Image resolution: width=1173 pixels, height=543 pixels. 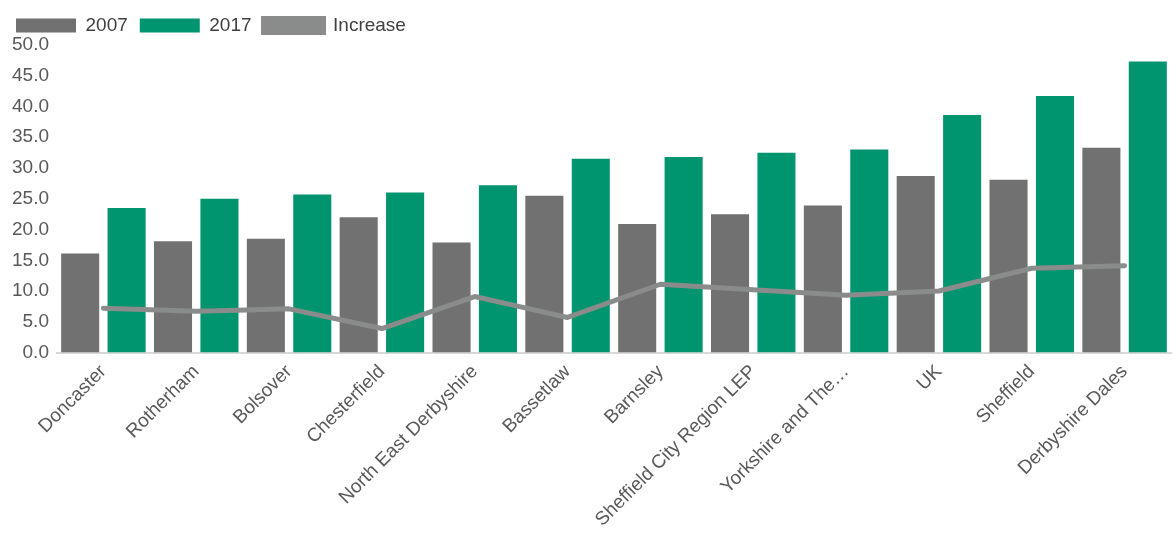 I want to click on y-tick-label: 30.0, so click(x=30, y=167).